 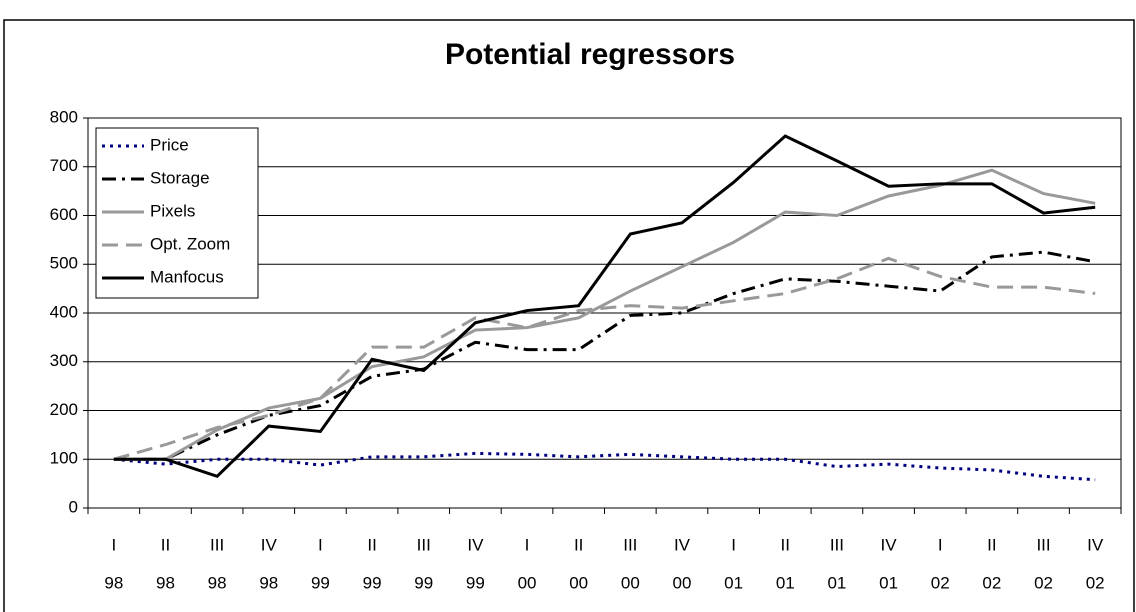 I want to click on legend-label: Opt. Zoom, so click(x=190, y=243).